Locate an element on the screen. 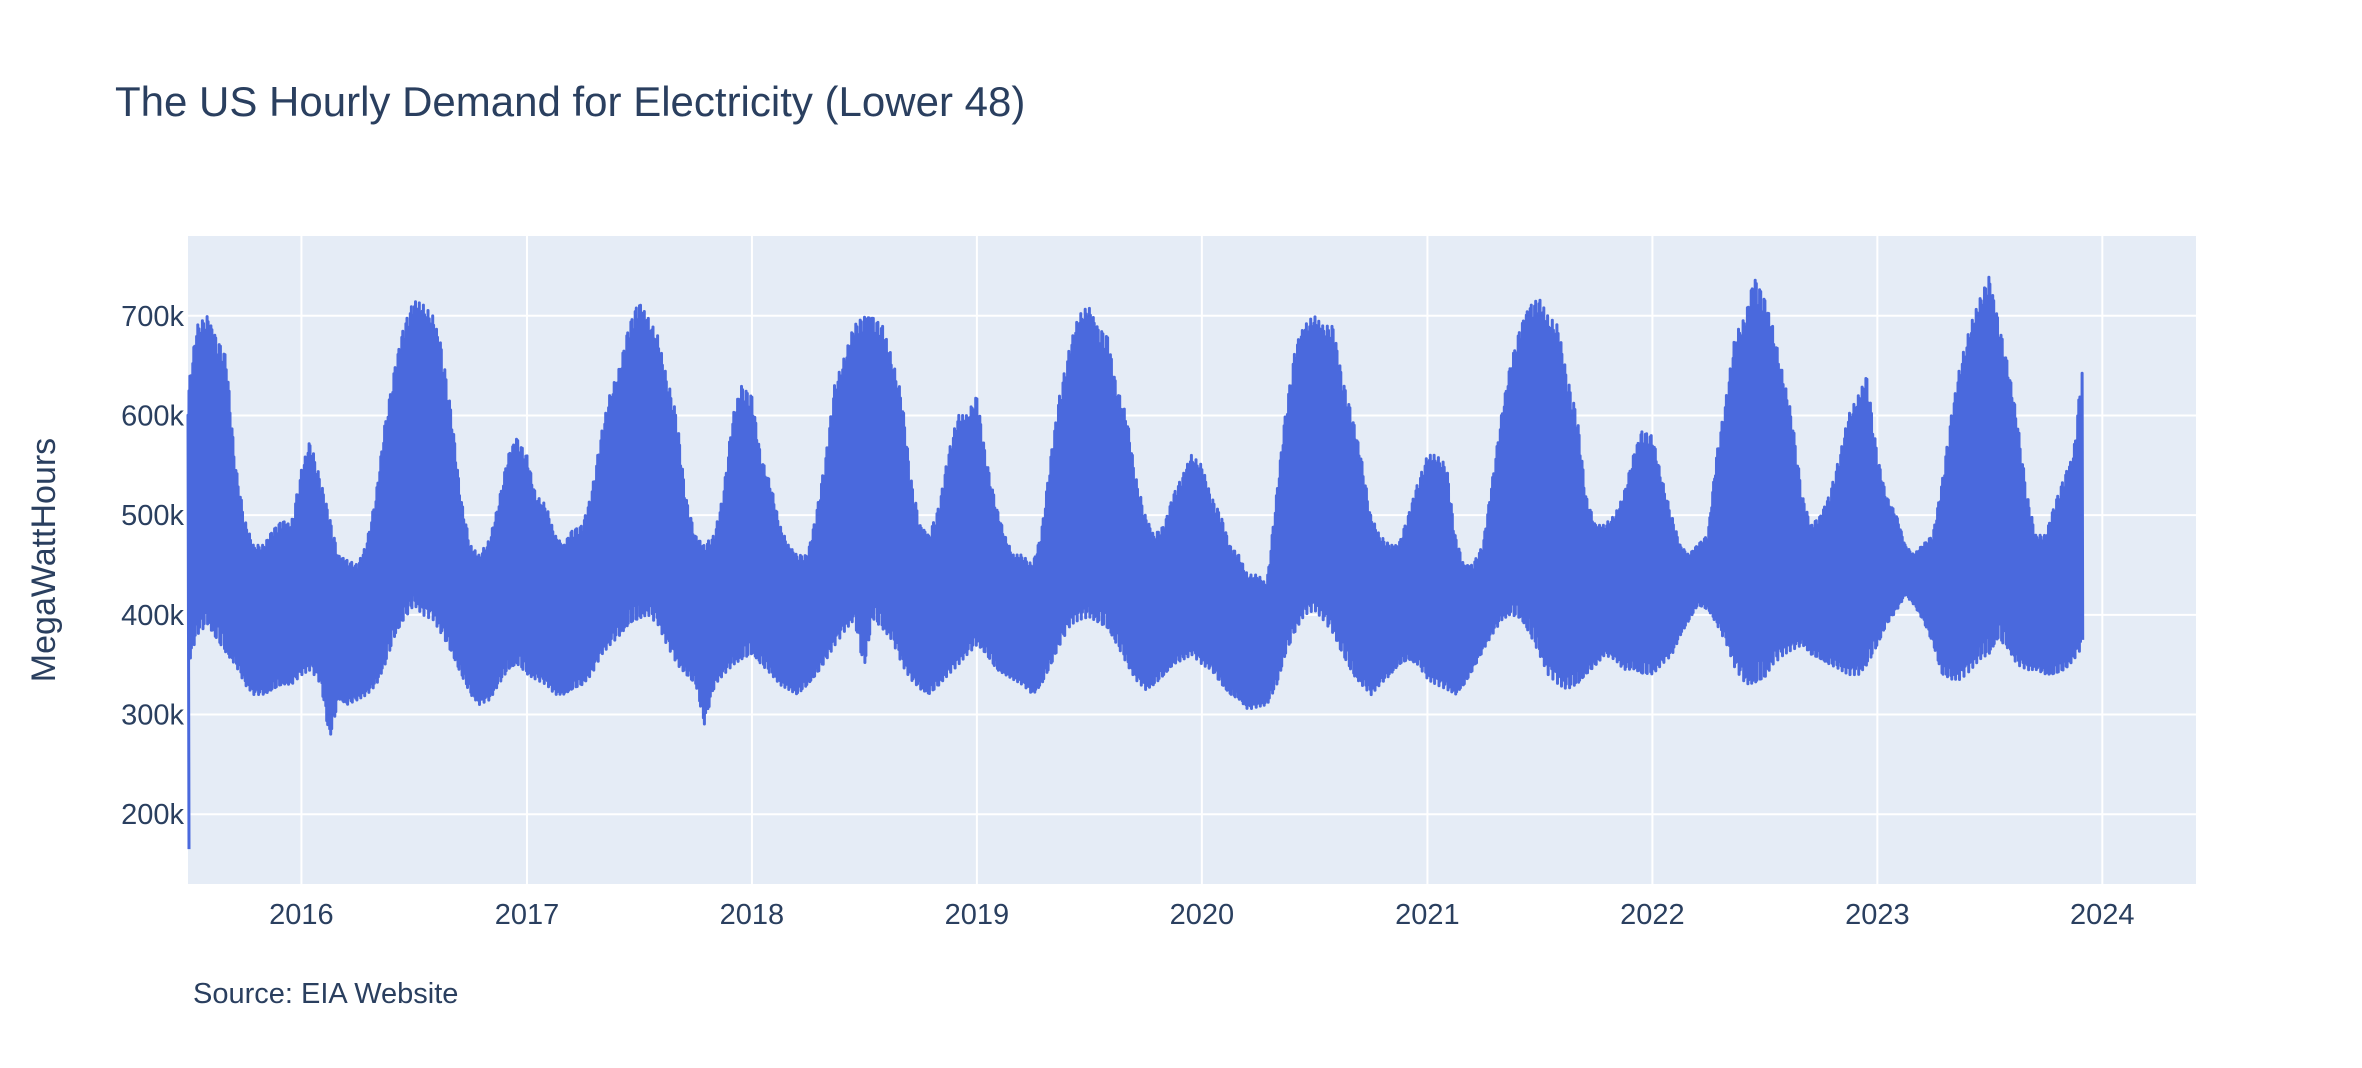 This screenshot has height=1068, width=2362. x-tick-label: 2019 is located at coordinates (977, 915).